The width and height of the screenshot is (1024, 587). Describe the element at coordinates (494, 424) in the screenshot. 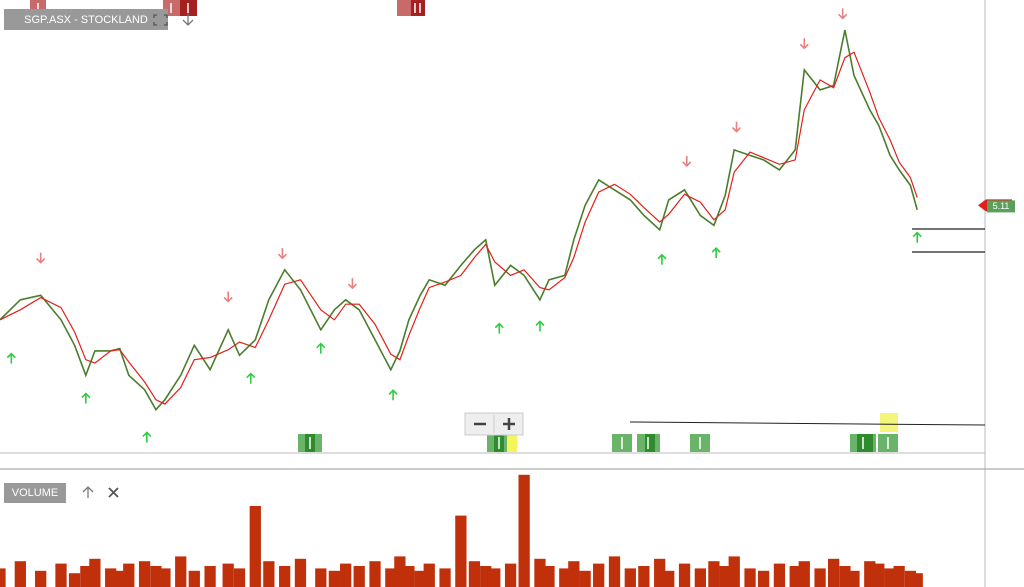

I see `zoom-control` at that location.